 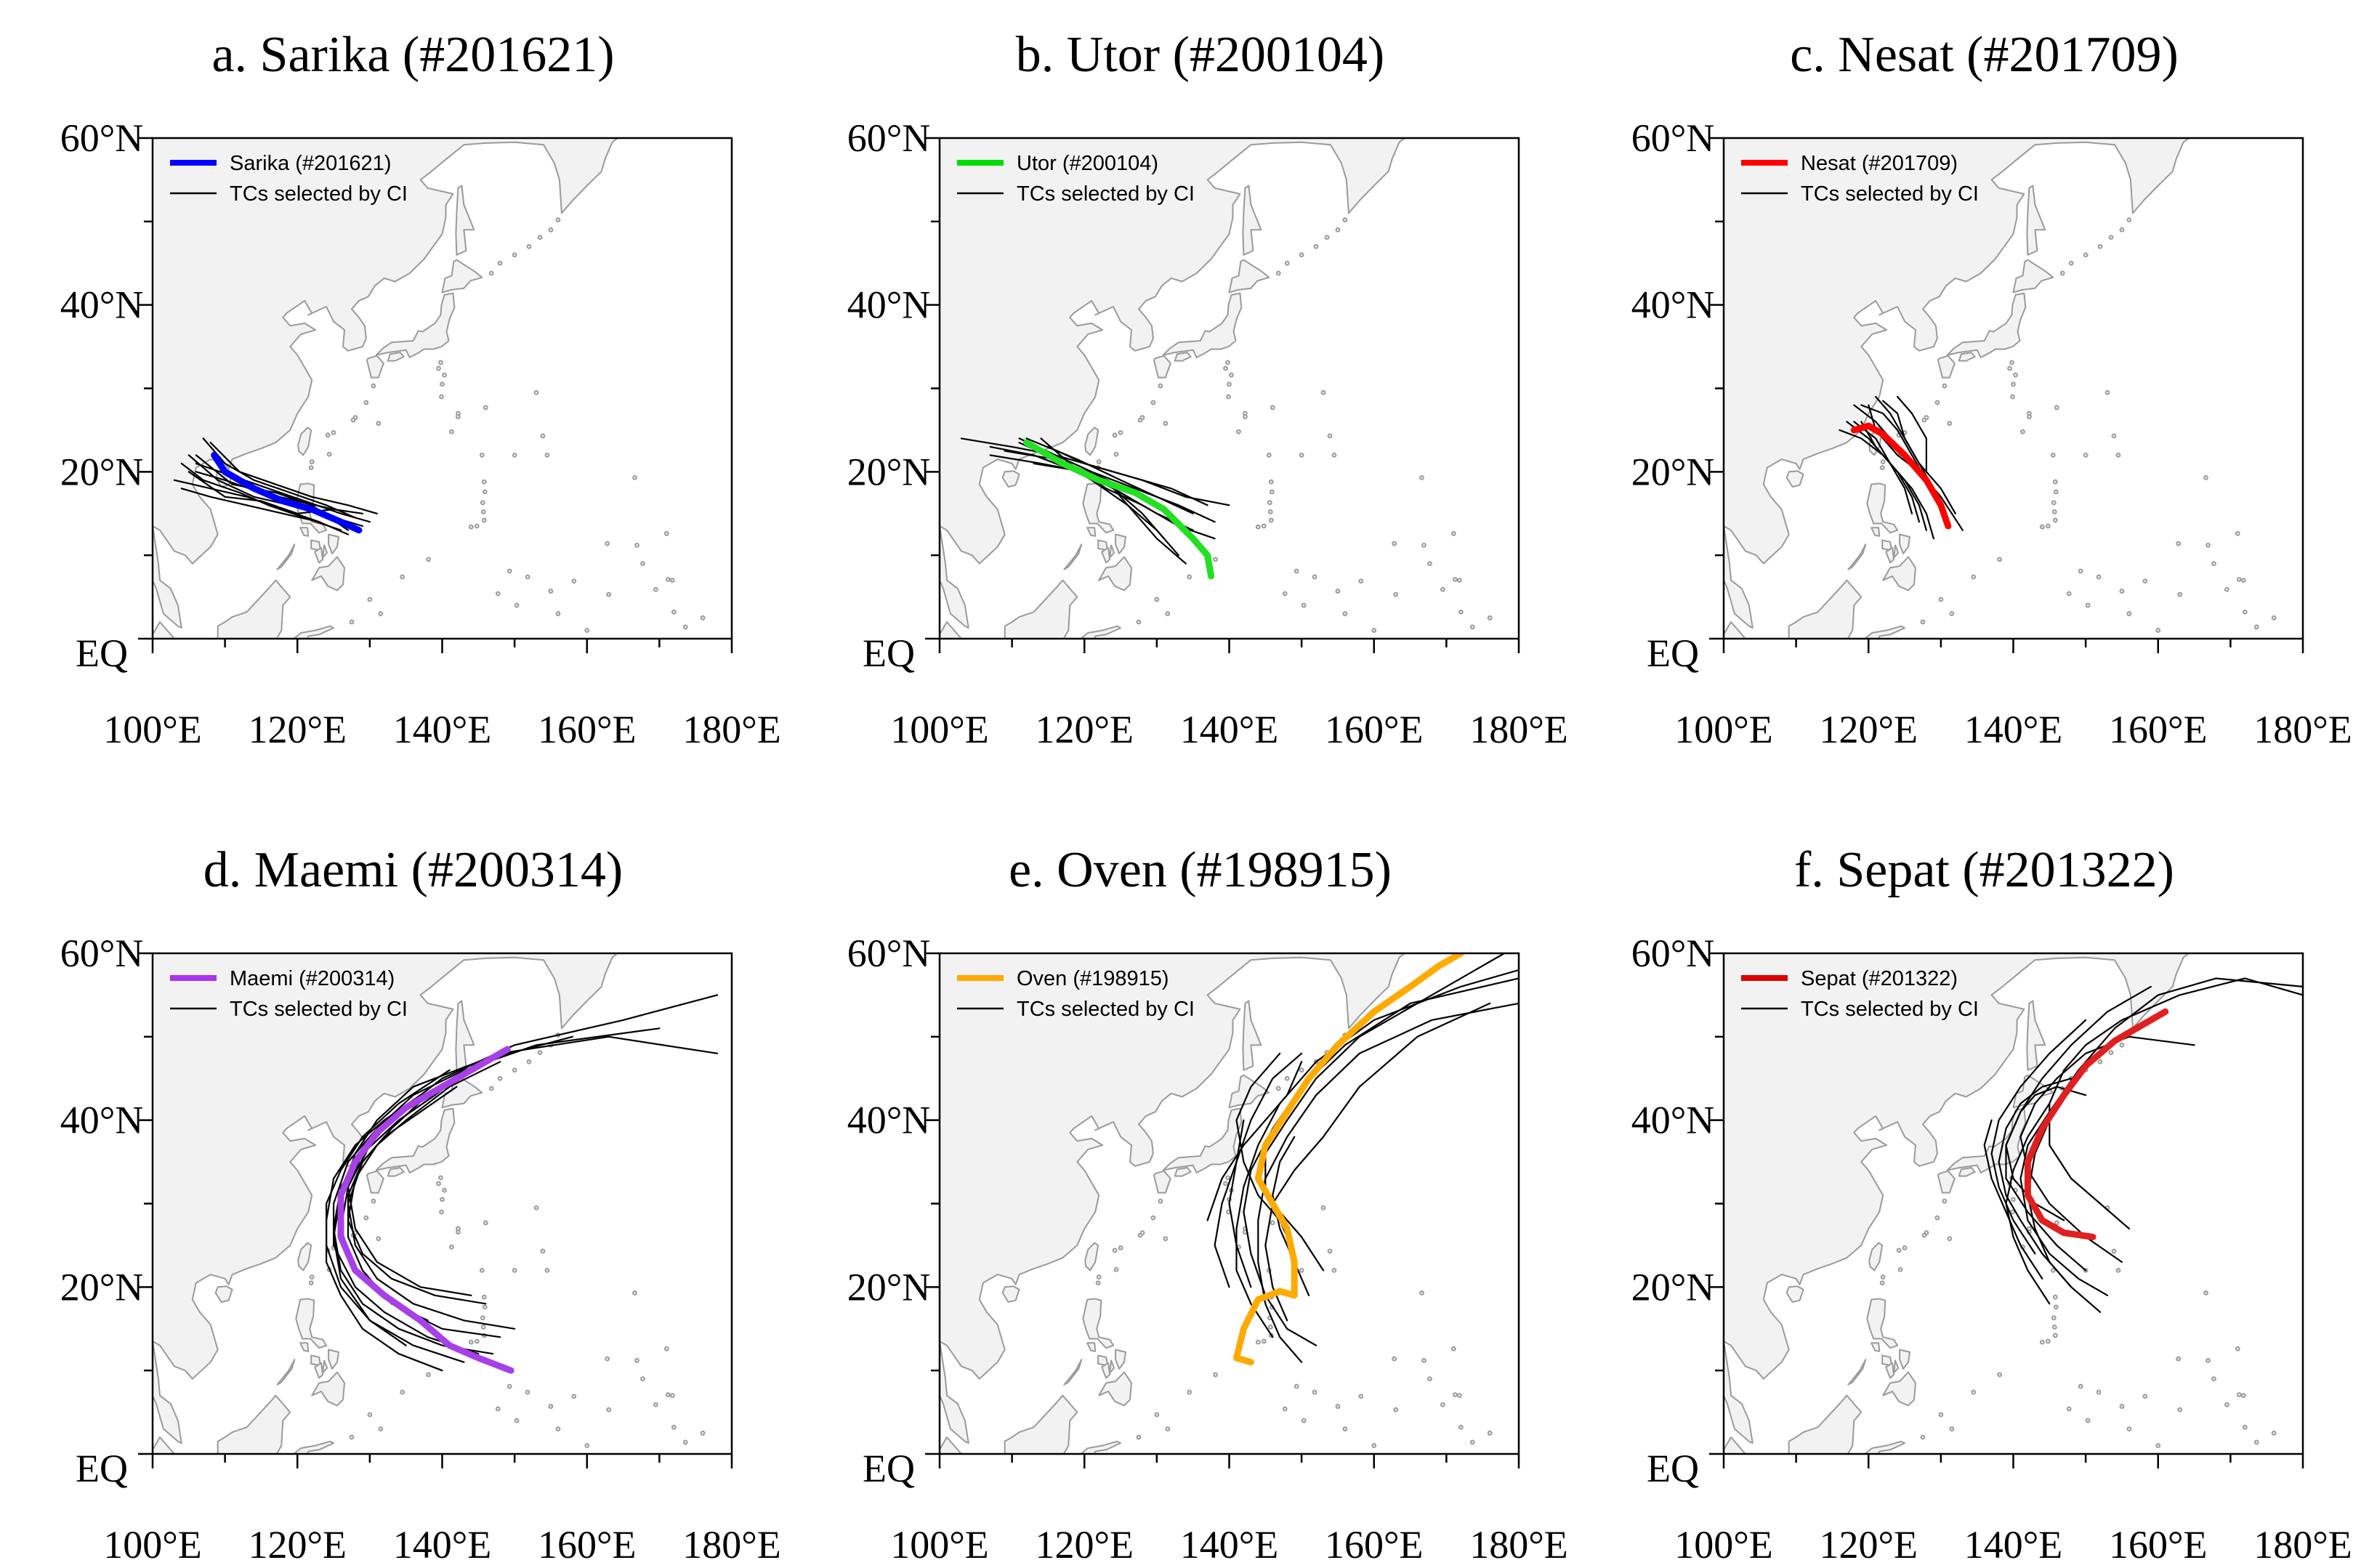 I want to click on panel-d-ytick-label-40: 40°N, so click(x=102, y=1120).